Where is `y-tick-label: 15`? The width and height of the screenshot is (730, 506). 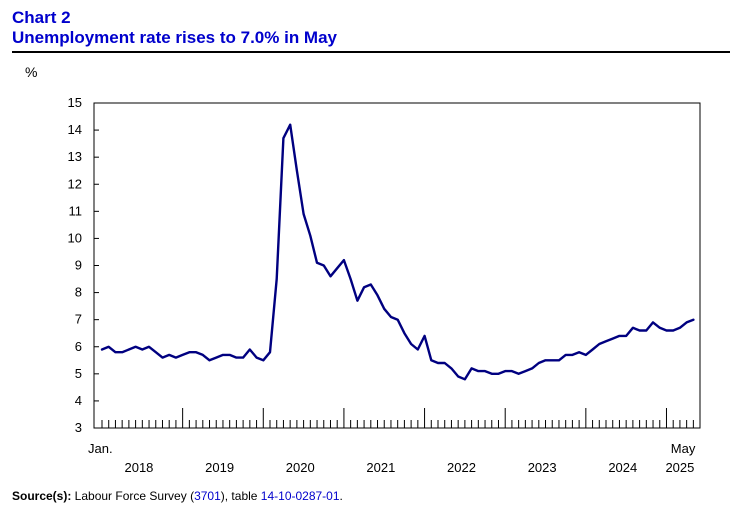
y-tick-label: 15 is located at coordinates (75, 102).